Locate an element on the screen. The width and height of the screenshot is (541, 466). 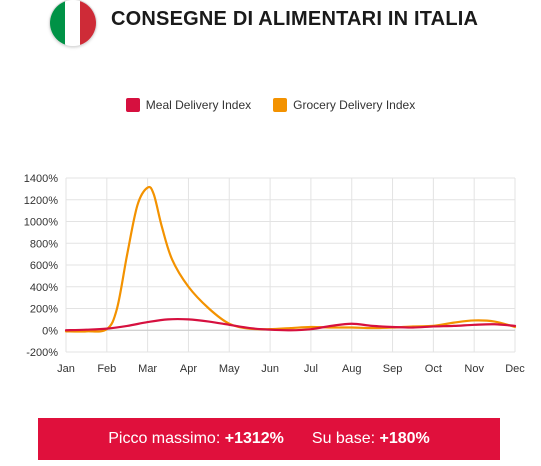
series-line-meal is located at coordinates (290, 324).